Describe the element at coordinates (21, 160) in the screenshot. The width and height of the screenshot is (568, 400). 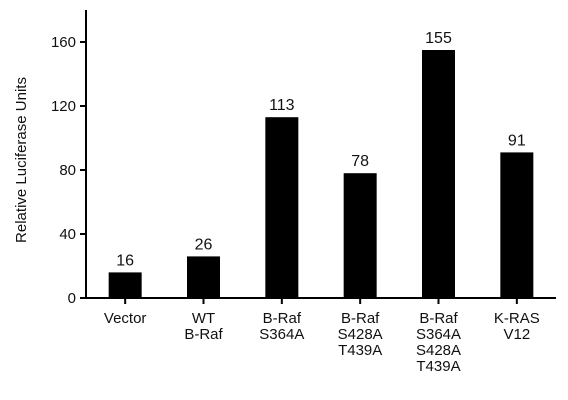
I see `y-axis-label: Relative Luciferase Units` at that location.